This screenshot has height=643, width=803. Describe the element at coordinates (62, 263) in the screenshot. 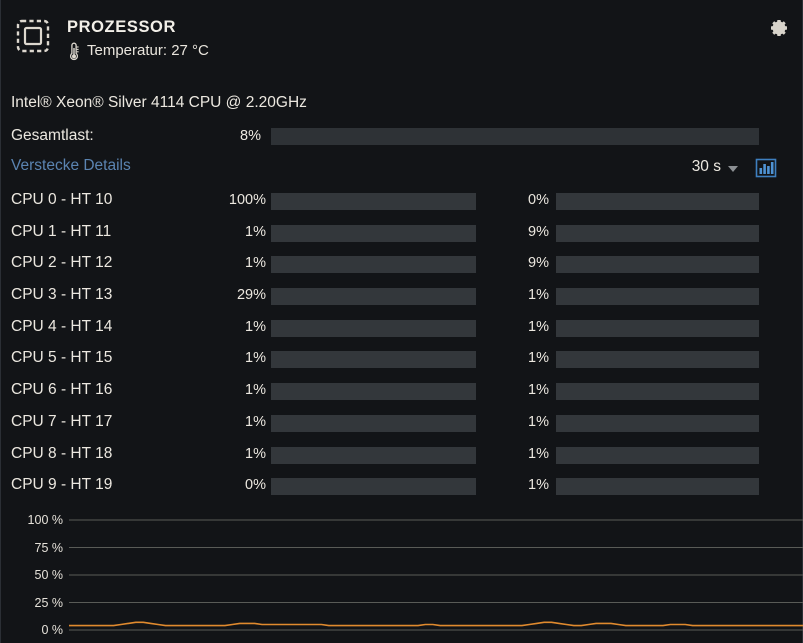

I see `core-name-label: CPU 2 - HT 12` at that location.